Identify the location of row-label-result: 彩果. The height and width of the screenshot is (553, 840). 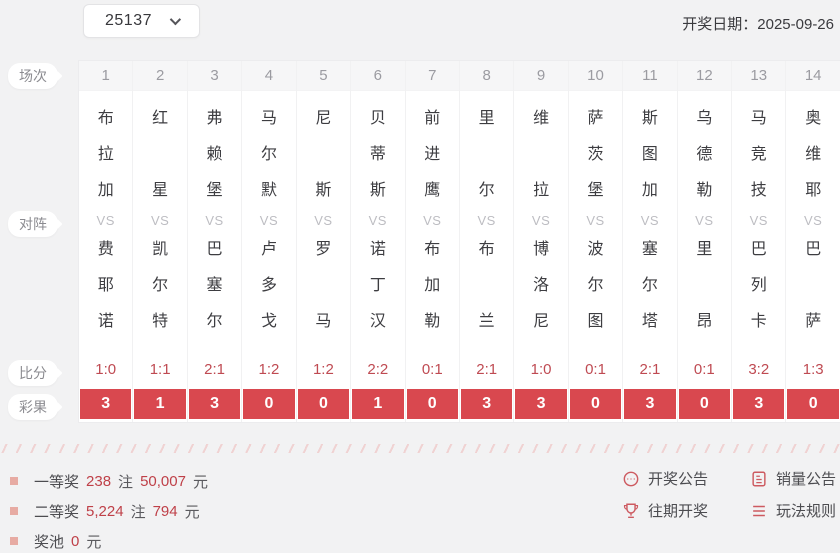
(33, 407).